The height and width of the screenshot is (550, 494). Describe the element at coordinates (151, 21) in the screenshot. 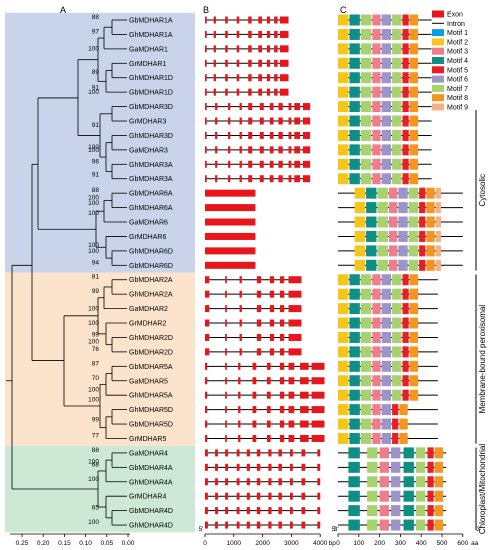

I see `gene-label: GbMDHAR1A` at that location.